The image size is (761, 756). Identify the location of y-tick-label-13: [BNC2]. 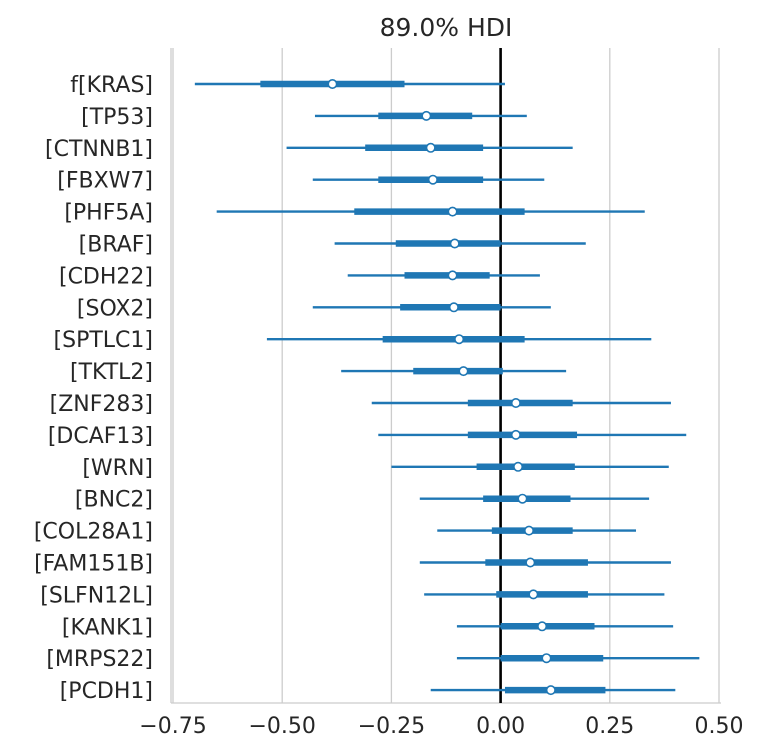
(114, 500).